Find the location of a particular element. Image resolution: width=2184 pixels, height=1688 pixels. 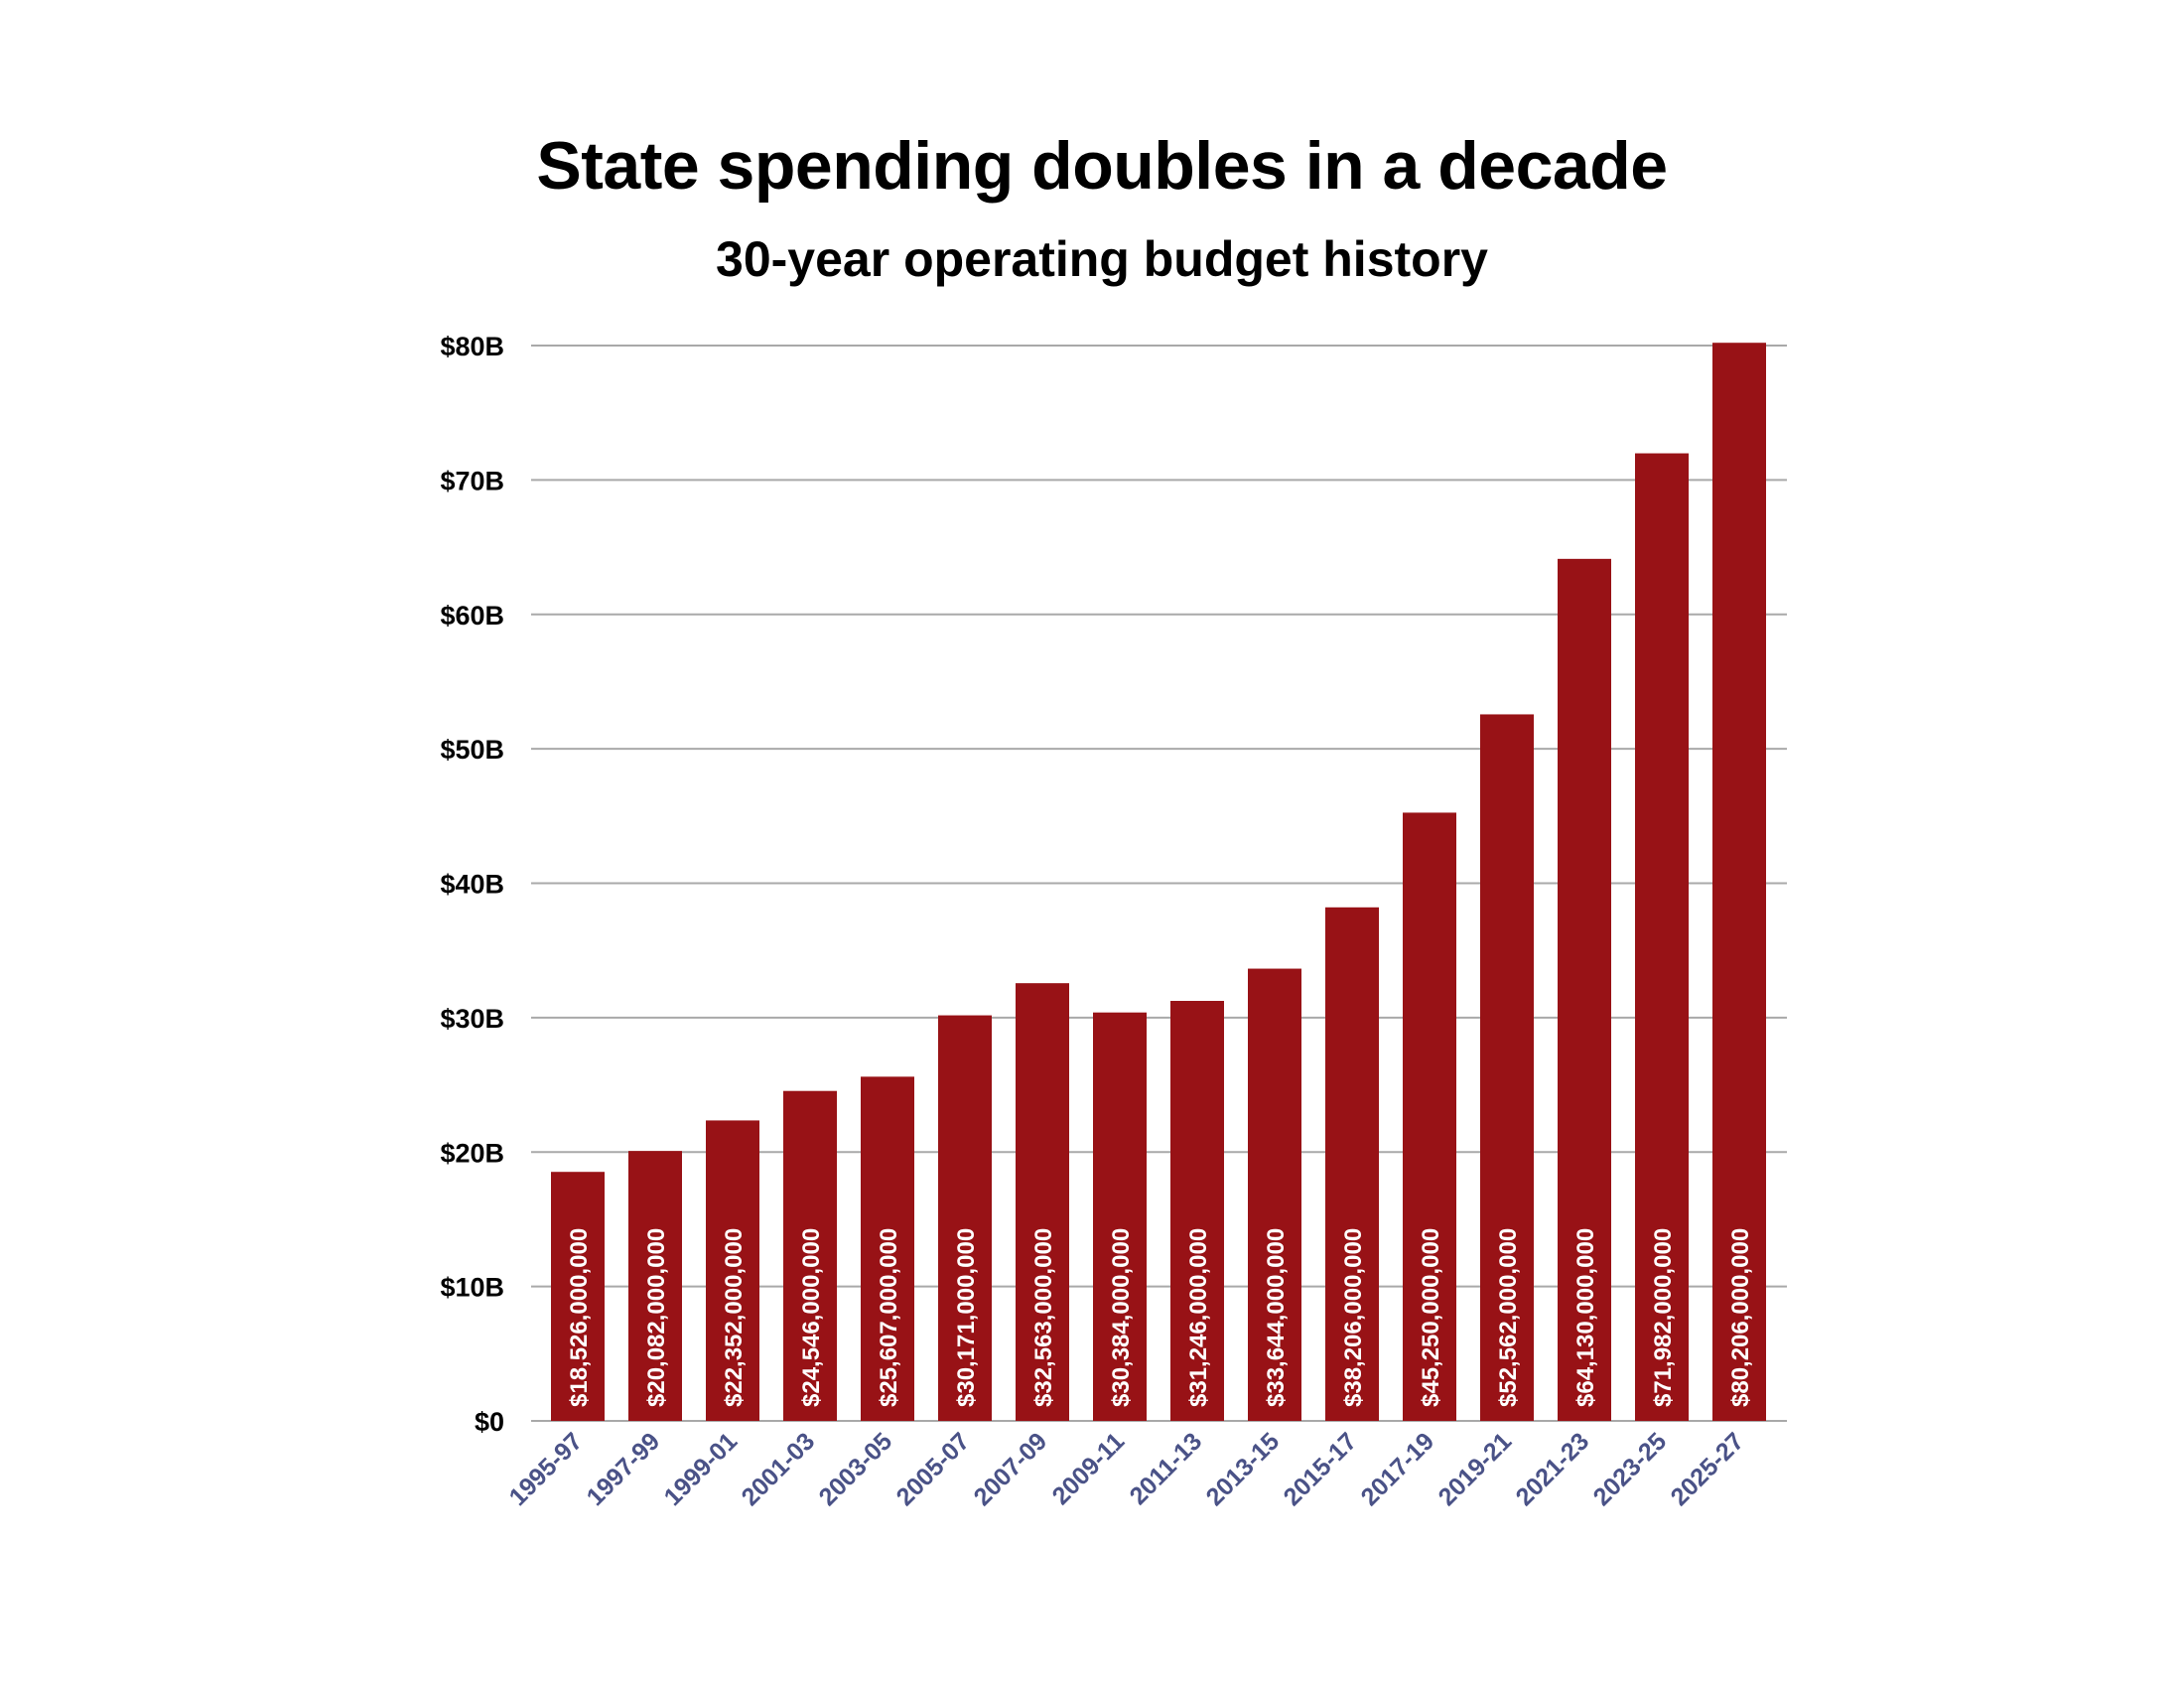

x-tick-label: 1999-01 is located at coordinates (701, 1469).